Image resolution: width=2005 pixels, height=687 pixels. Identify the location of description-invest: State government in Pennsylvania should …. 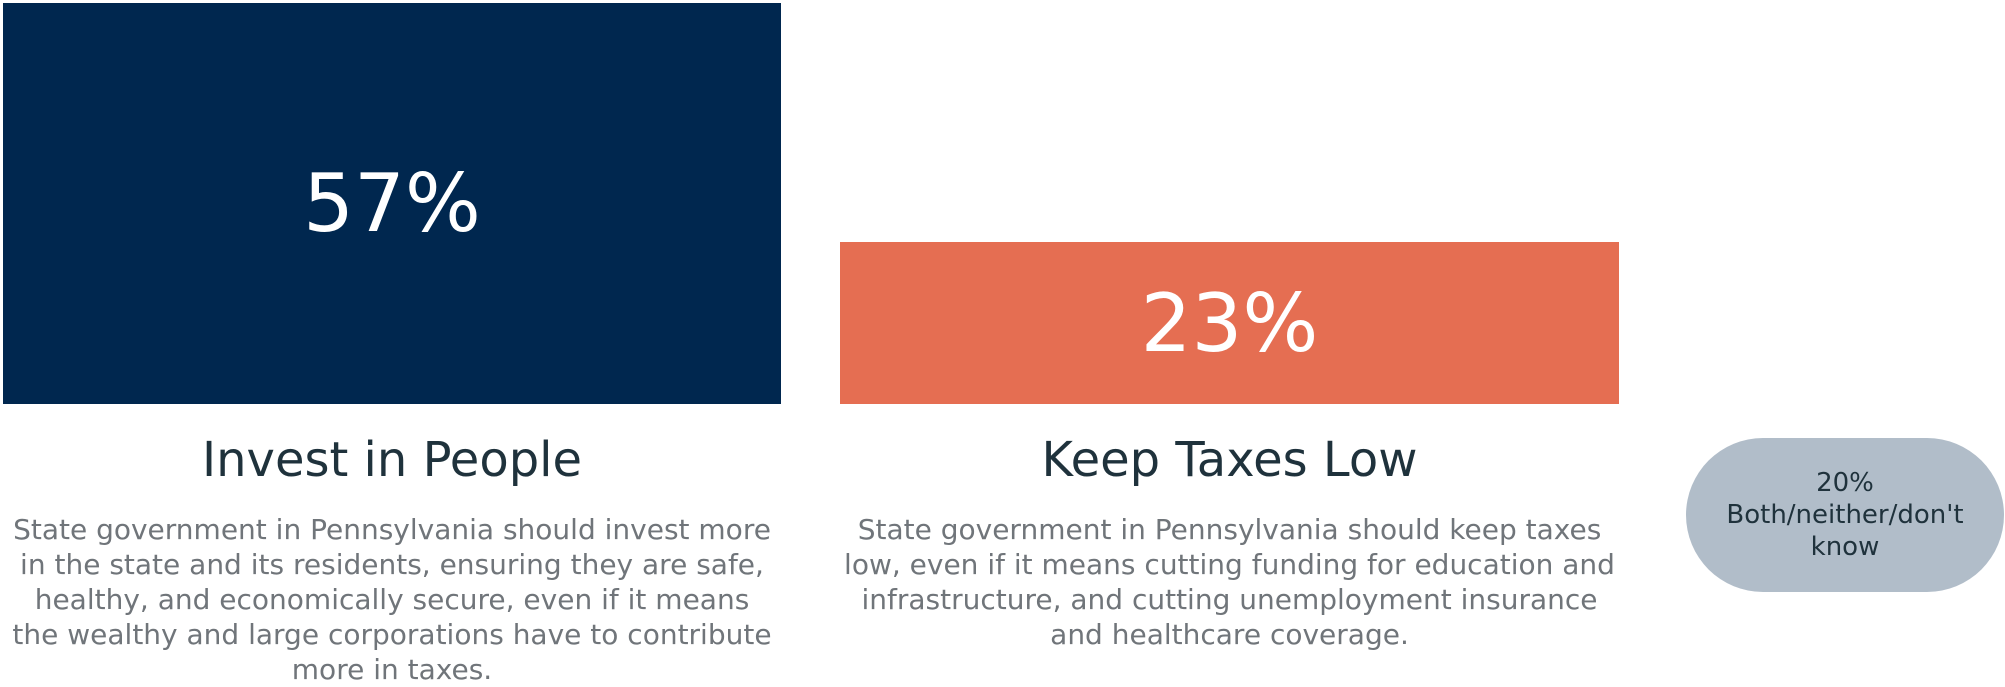
(392, 599).